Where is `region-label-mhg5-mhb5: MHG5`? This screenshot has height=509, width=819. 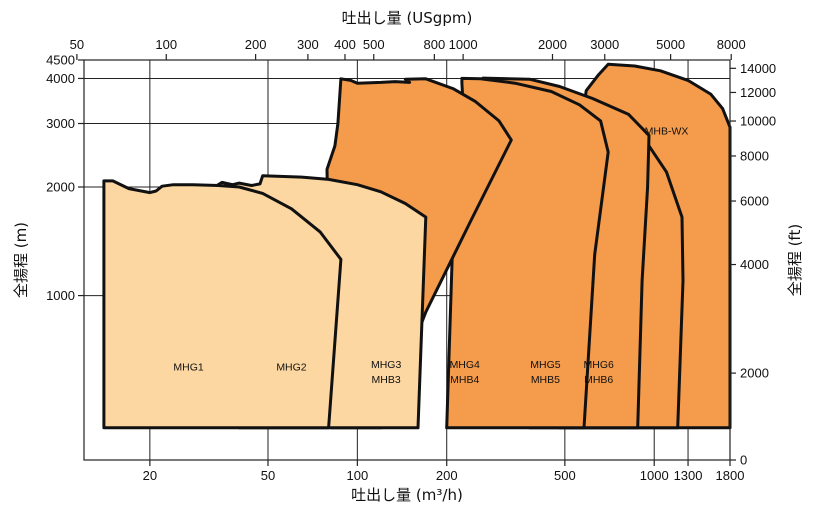
region-label-mhg5-mhb5: MHG5 is located at coordinates (545, 365).